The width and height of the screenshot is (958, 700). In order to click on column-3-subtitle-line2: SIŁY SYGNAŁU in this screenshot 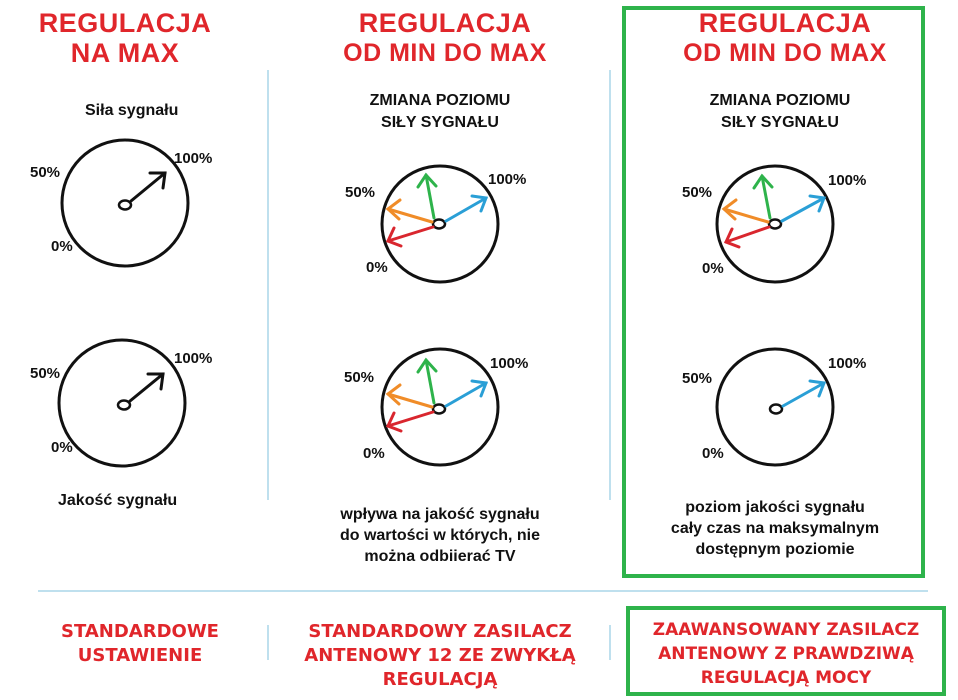, I will do `click(780, 122)`.